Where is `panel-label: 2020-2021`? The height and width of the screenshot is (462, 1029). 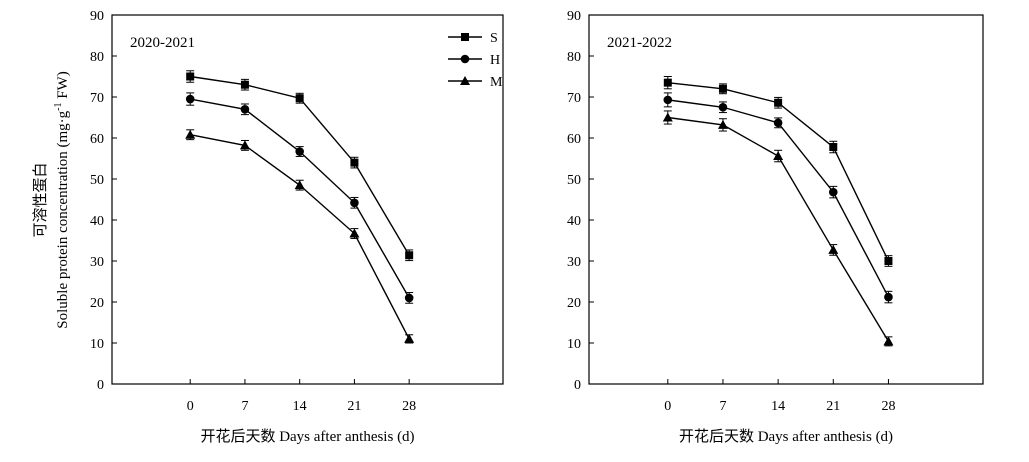
panel-label: 2020-2021 is located at coordinates (162, 43).